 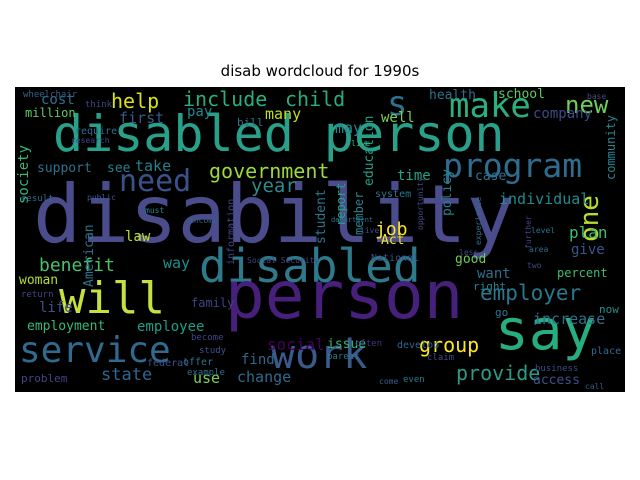 What do you see at coordinates (203, 220) in the screenshot?
I see `word-income: income` at bounding box center [203, 220].